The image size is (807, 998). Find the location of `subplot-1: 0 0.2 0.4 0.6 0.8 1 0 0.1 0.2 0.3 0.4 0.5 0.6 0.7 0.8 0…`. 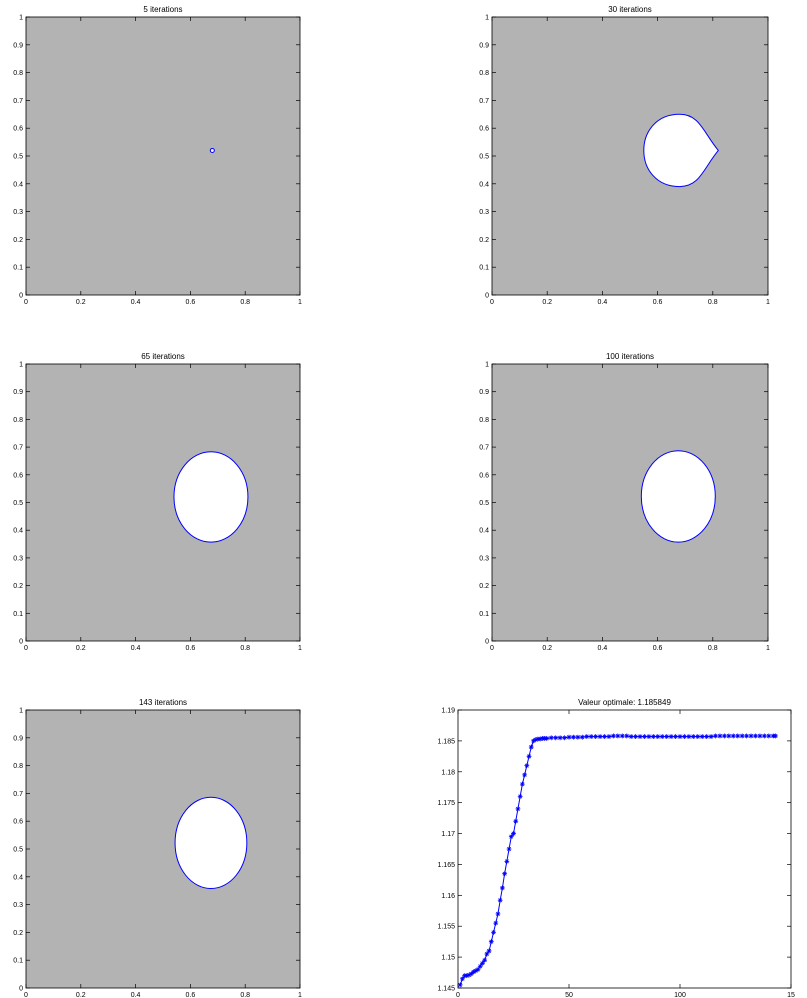

subplot-1: 0 0.2 0.4 0.6 0.8 1 0 0.1 0.2 0.3 0.4 0.5 0.6 0.7 0.8 0… is located at coordinates (157, 155).